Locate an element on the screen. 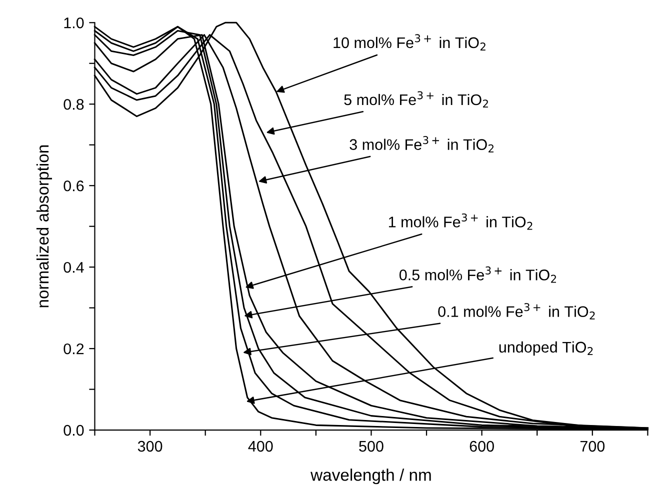  y-tick-label: 0.6 is located at coordinates (74, 186).